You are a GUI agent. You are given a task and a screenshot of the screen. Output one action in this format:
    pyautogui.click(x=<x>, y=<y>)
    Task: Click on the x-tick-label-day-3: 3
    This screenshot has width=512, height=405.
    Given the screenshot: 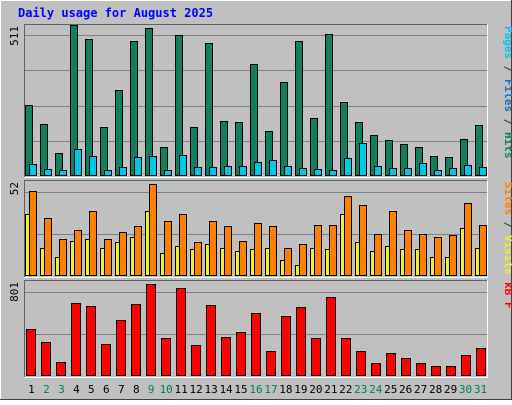 What is the action you would take?
    pyautogui.click(x=61, y=389)
    